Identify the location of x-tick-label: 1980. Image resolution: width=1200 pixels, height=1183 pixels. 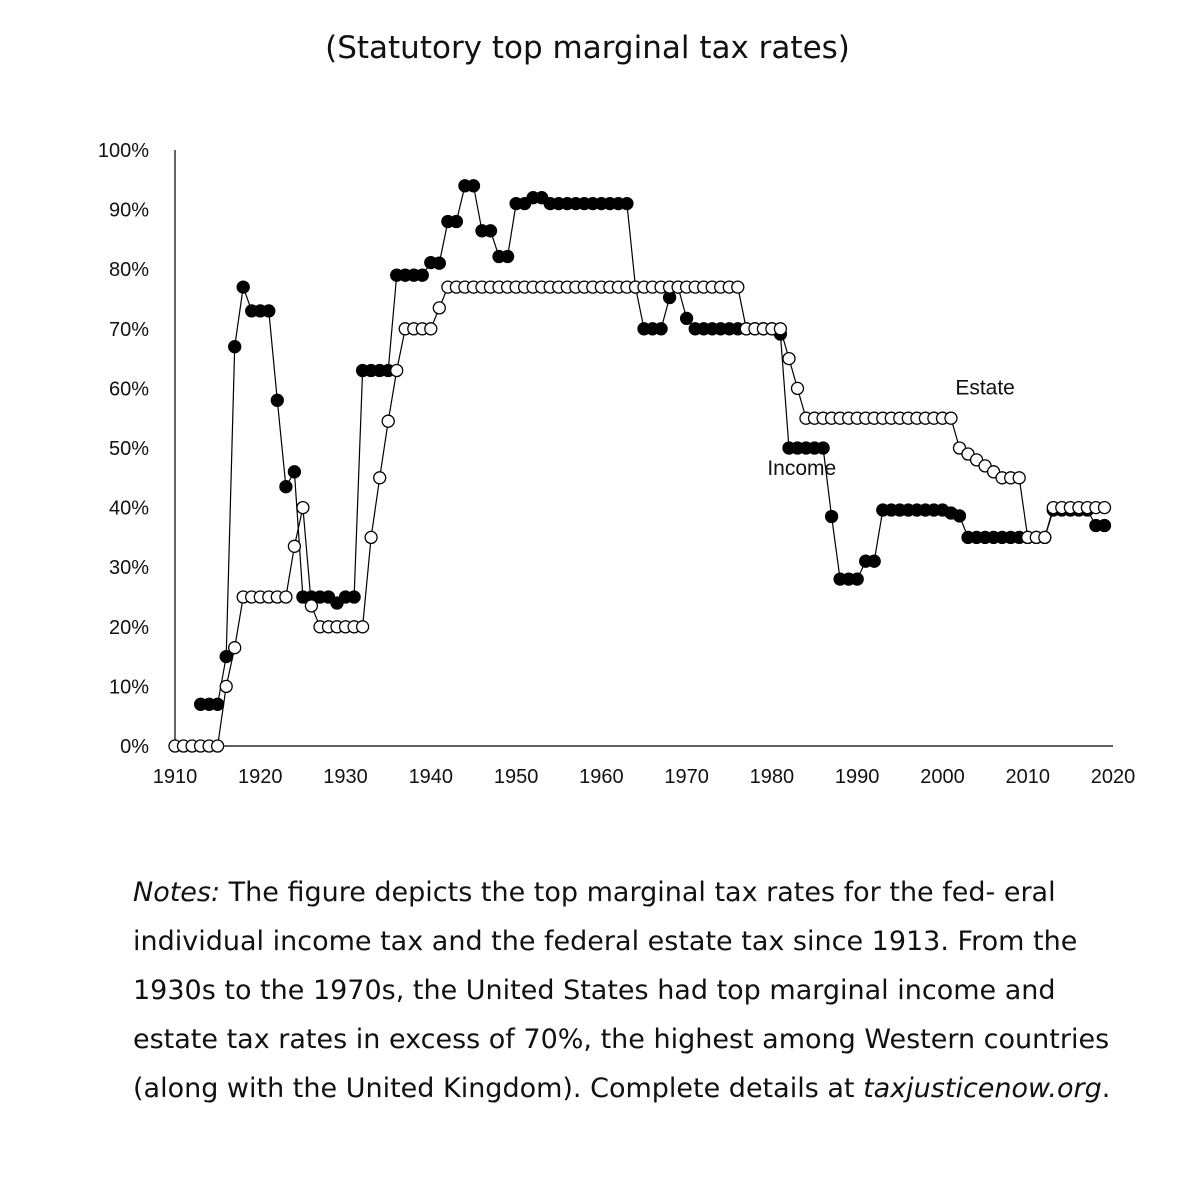
(772, 777).